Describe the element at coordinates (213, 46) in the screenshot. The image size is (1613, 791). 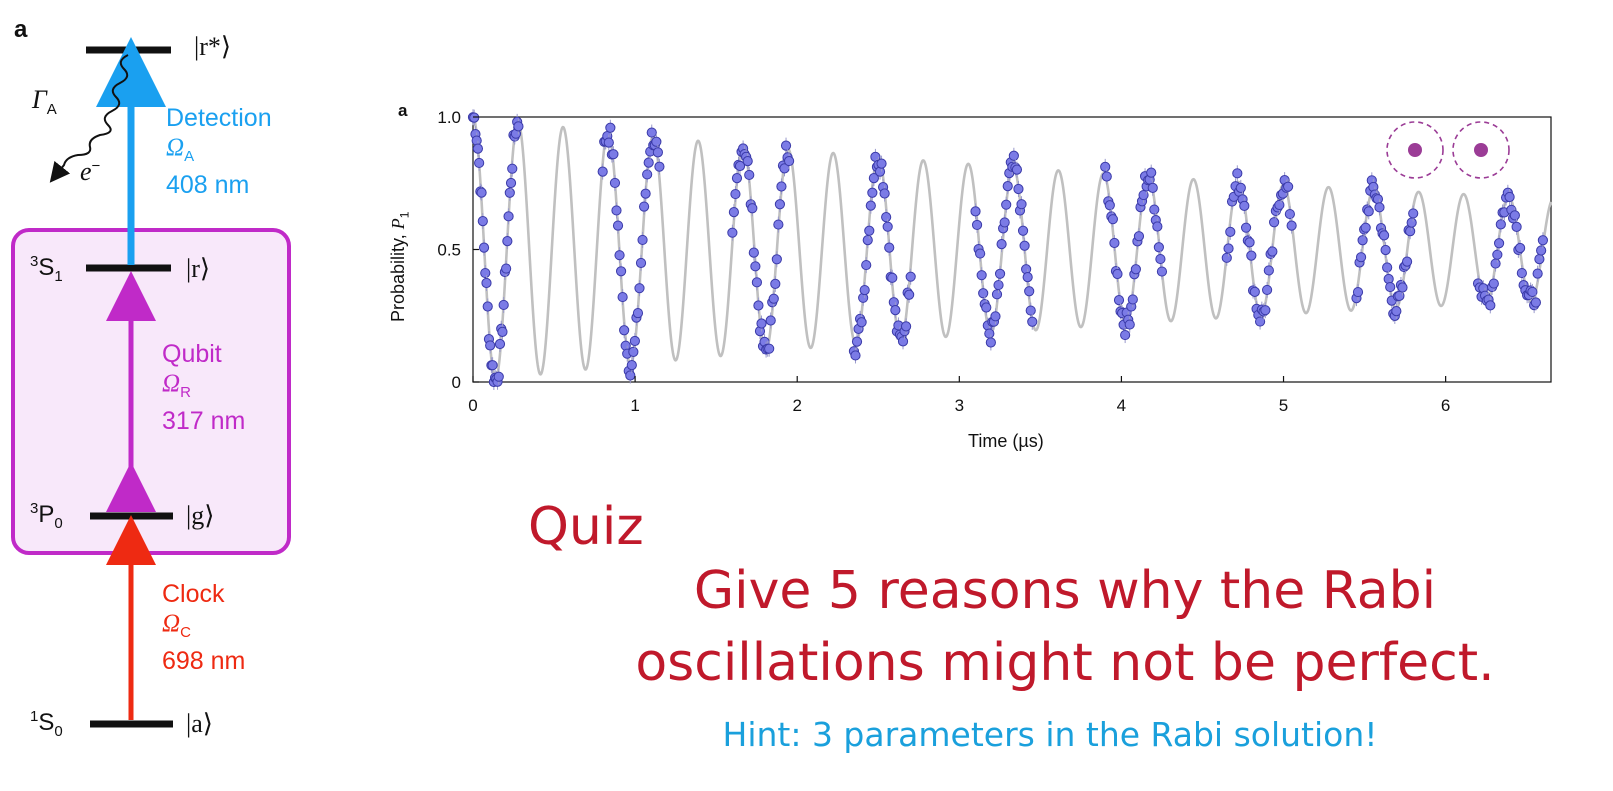
I see `ket-rstar-label: |r*⟩` at that location.